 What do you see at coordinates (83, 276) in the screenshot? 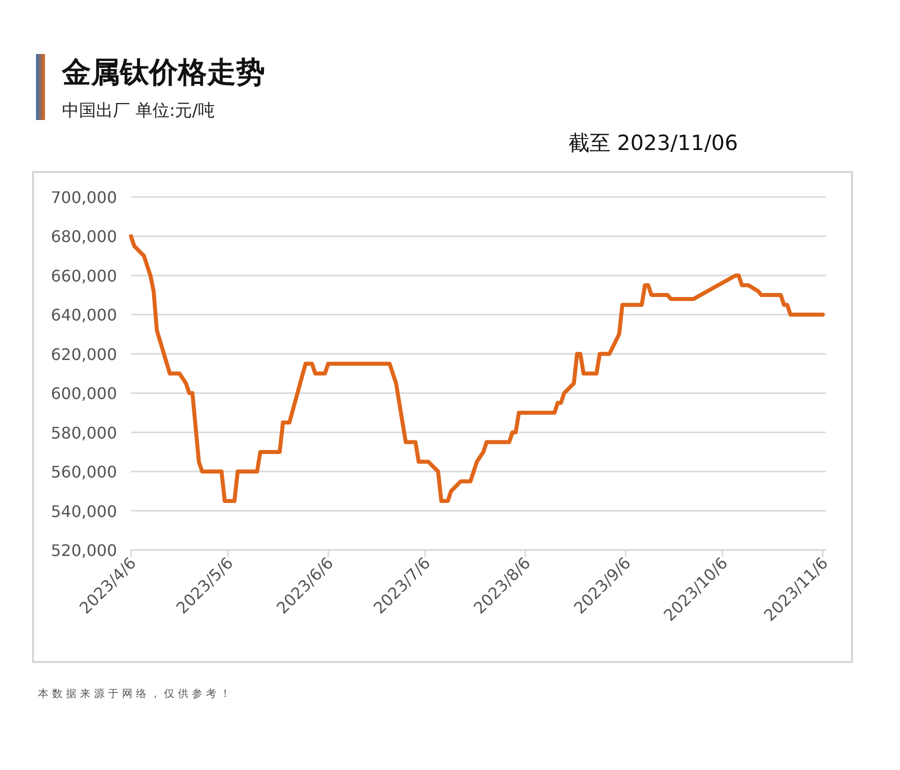
I see `y-tick-label: 660,000` at bounding box center [83, 276].